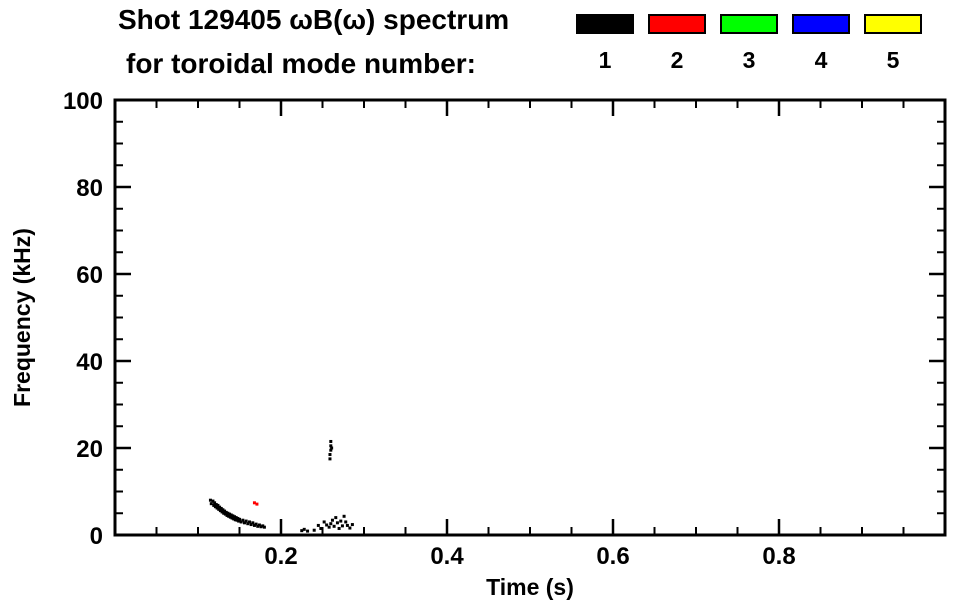 The width and height of the screenshot is (963, 615). Describe the element at coordinates (612, 556) in the screenshot. I see `x-tick-label: 0.6` at that location.